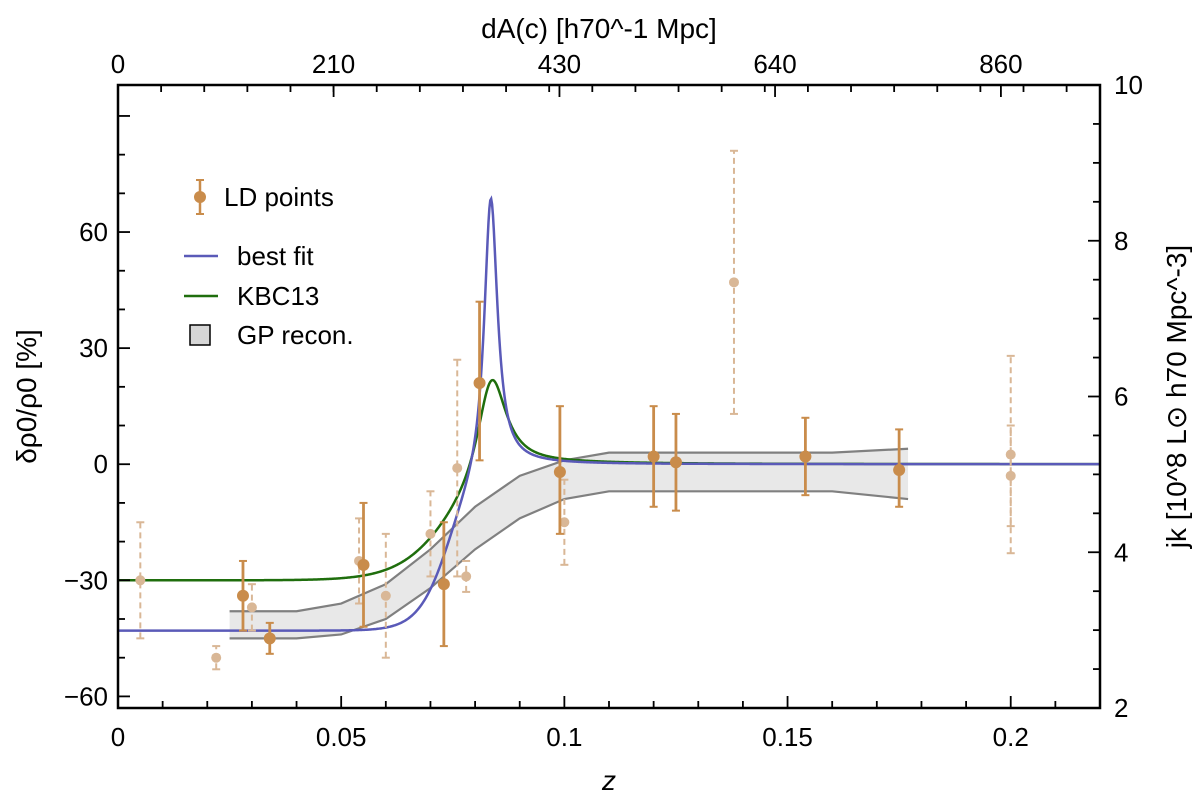  Describe the element at coordinates (269, 638) in the screenshot. I see `ld-point-1-marker` at that location.